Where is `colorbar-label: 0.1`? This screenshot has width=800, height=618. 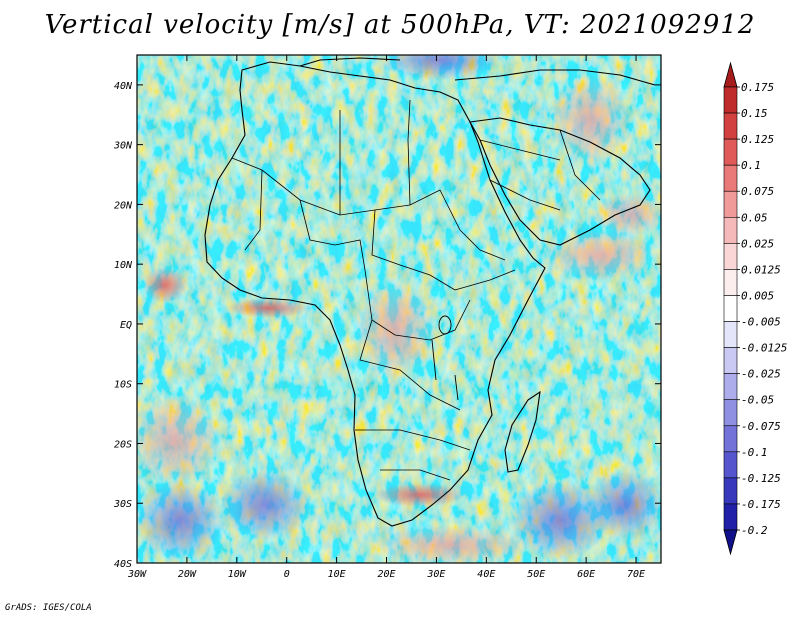
colorbar-label: 0.1 is located at coordinates (751, 165).